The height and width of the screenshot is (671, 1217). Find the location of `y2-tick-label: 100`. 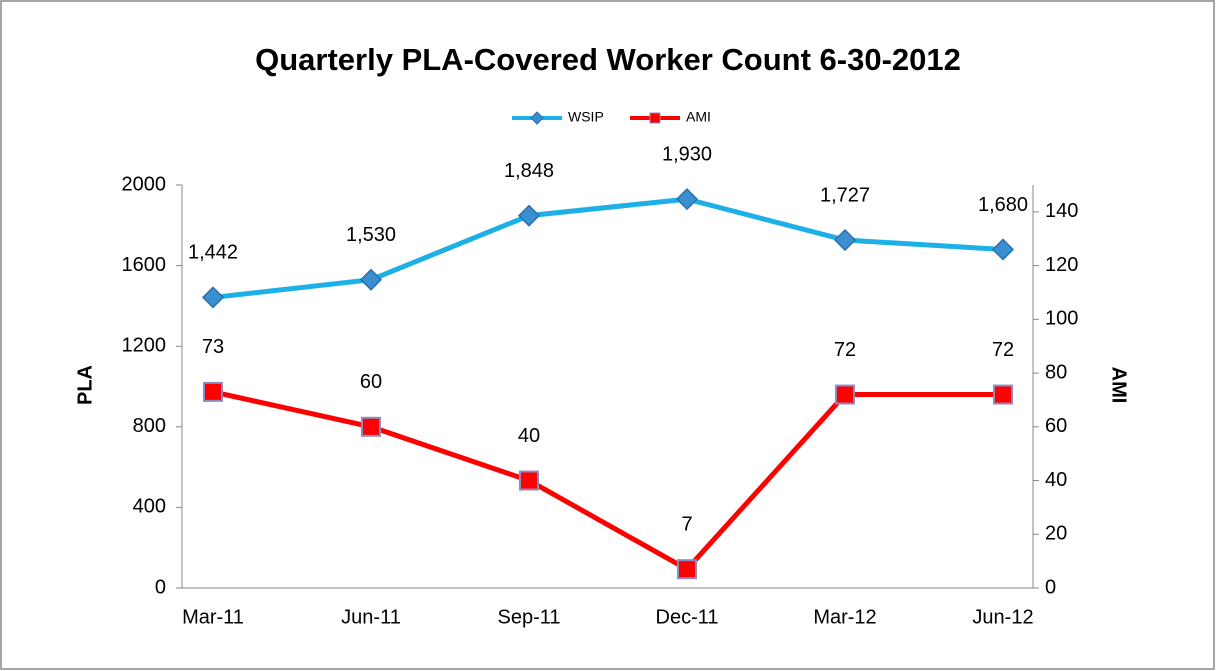

y2-tick-label: 100 is located at coordinates (1061, 319).